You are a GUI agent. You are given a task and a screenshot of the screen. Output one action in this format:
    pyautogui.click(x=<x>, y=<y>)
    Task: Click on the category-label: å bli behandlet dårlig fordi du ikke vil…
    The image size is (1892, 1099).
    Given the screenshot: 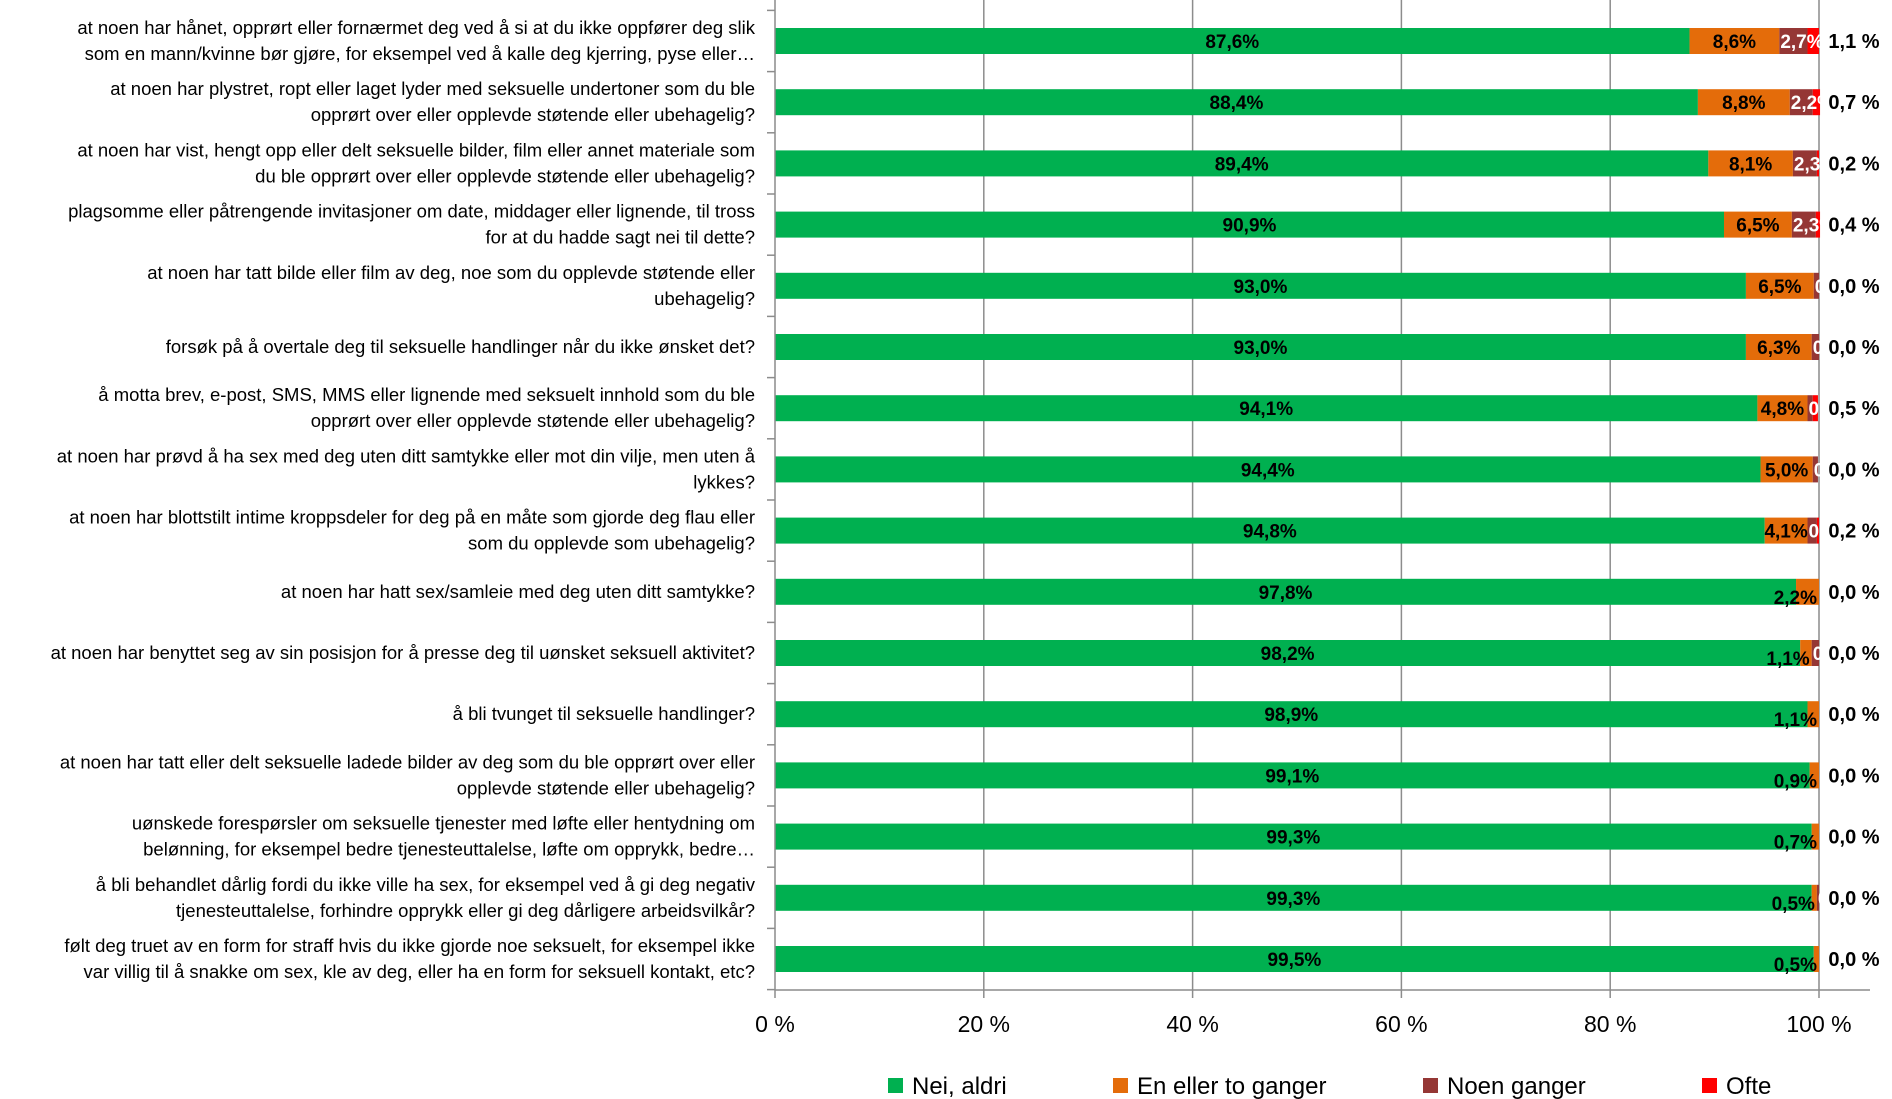 What is the action you would take?
    pyautogui.click(x=426, y=884)
    